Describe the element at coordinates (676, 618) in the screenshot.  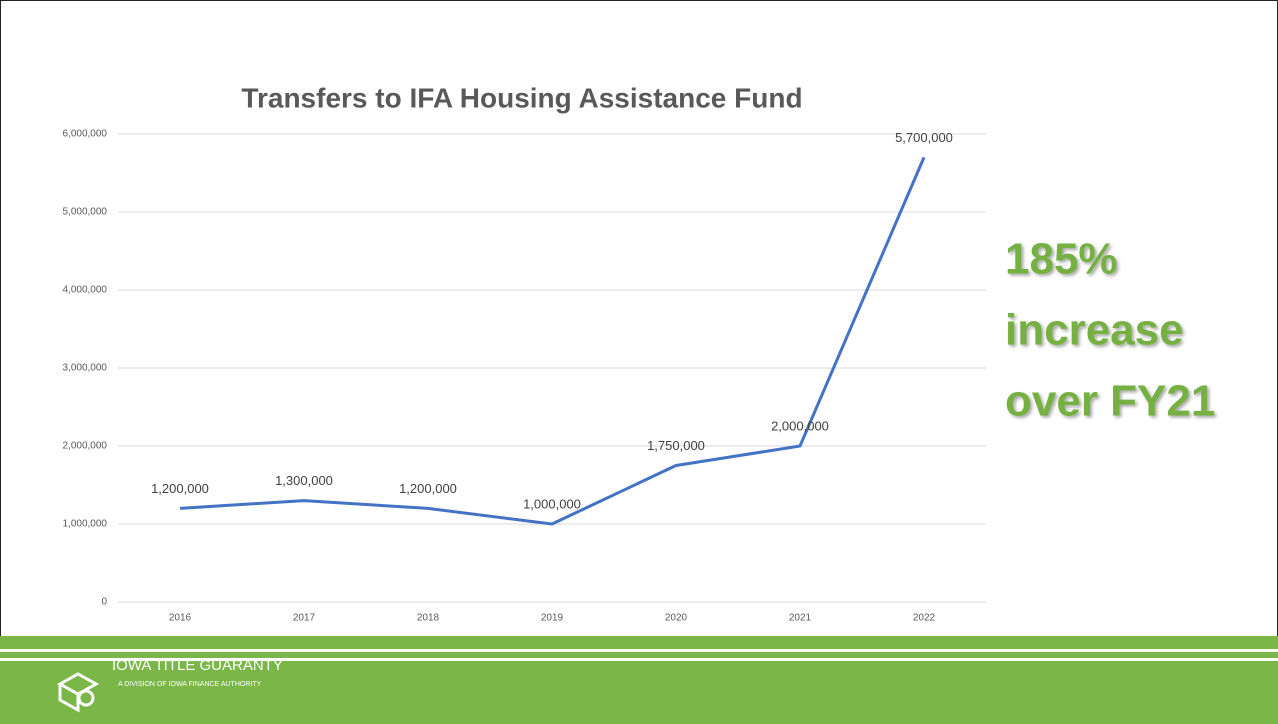
I see `x-tick-label: 2020` at that location.